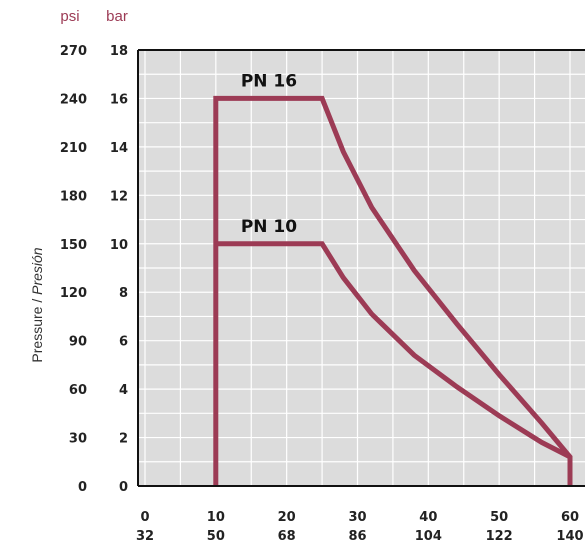 Image resolution: width=585 pixels, height=548 pixels. What do you see at coordinates (119, 99) in the screenshot?
I see `y-tick-bar: 16` at bounding box center [119, 99].